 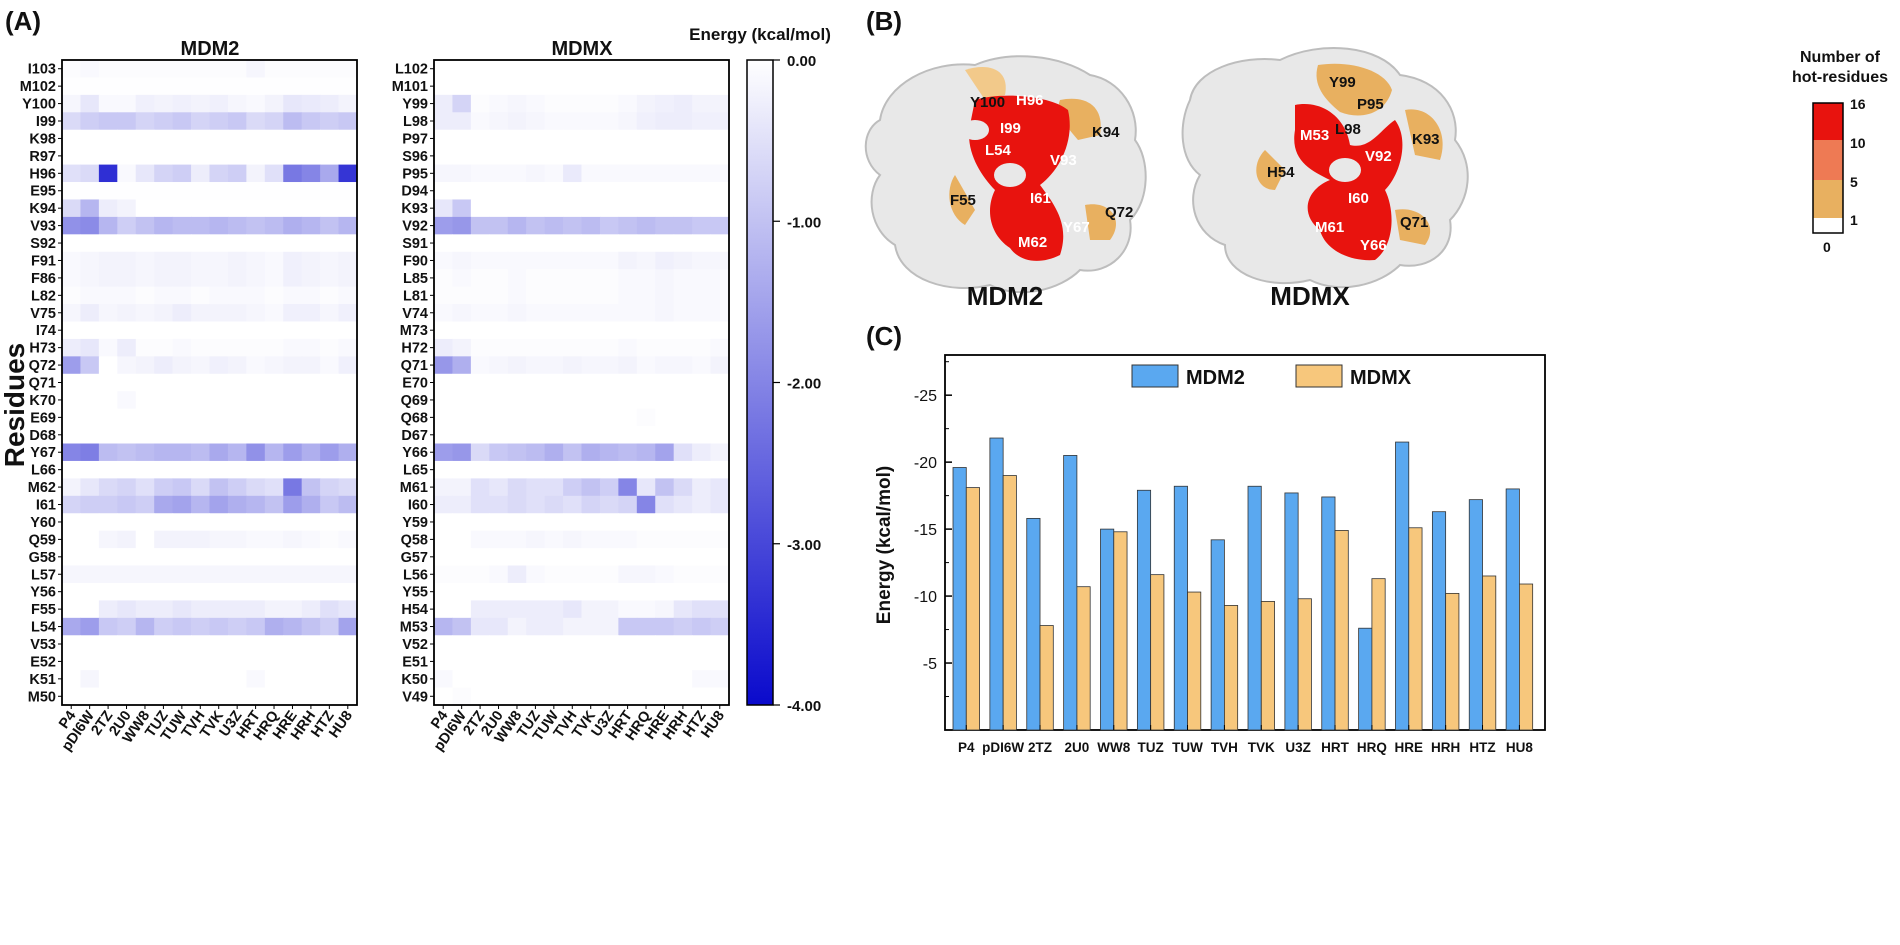 What do you see at coordinates (1854, 182) in the screenshot?
I see `hot-legend-tick: 5` at bounding box center [1854, 182].